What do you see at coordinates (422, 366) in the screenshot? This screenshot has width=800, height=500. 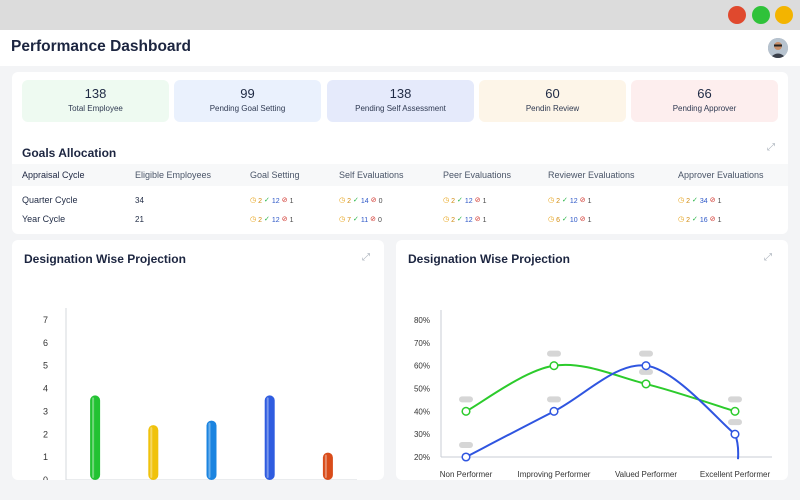 I see `y-tick-label: 60%` at bounding box center [422, 366].